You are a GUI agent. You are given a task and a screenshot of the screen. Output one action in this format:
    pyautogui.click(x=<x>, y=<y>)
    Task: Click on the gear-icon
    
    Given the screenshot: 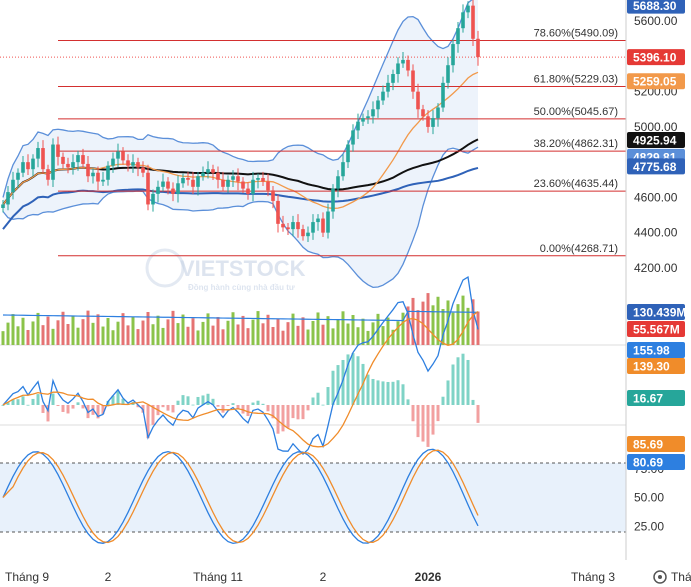 What is the action you would take?
    pyautogui.click(x=660, y=577)
    